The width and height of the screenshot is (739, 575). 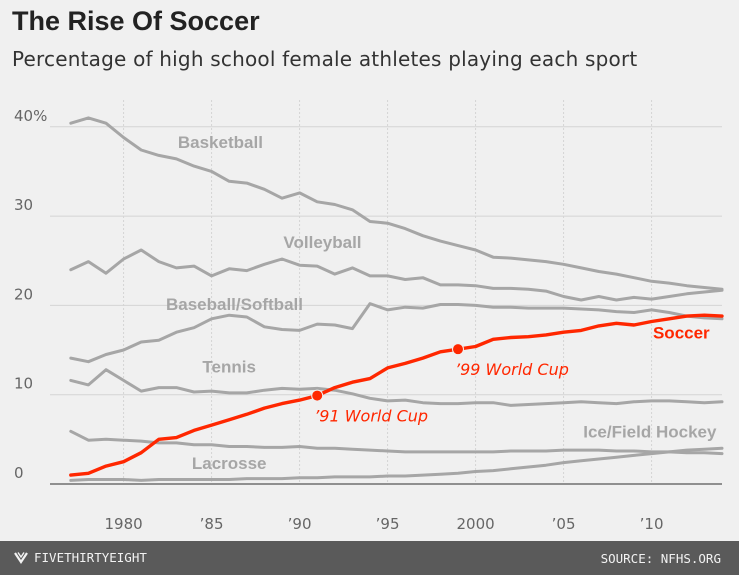 I want to click on y-tick-label: 40%, so click(x=30, y=116).